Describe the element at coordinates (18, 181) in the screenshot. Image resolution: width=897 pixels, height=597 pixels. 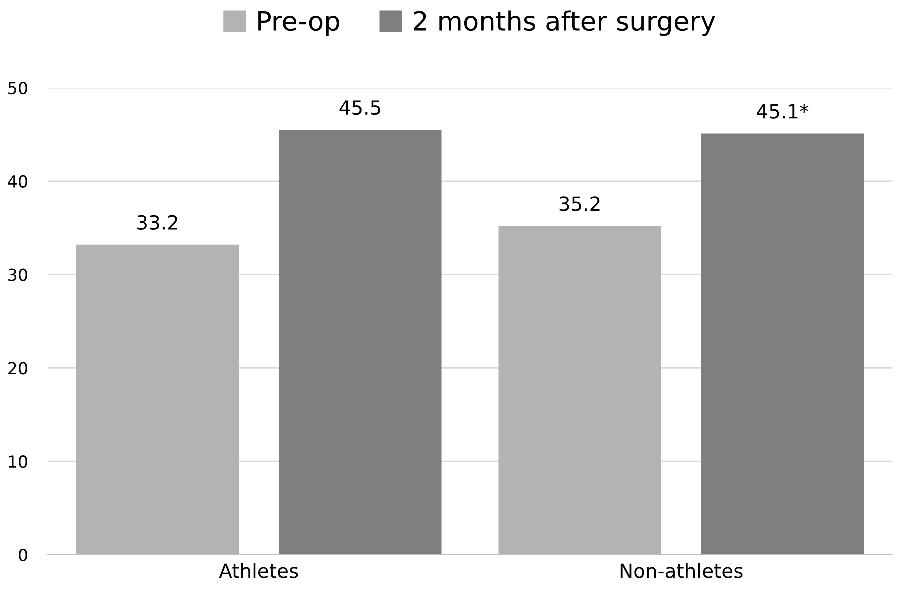
I see `y-tick-label: 40` at that location.